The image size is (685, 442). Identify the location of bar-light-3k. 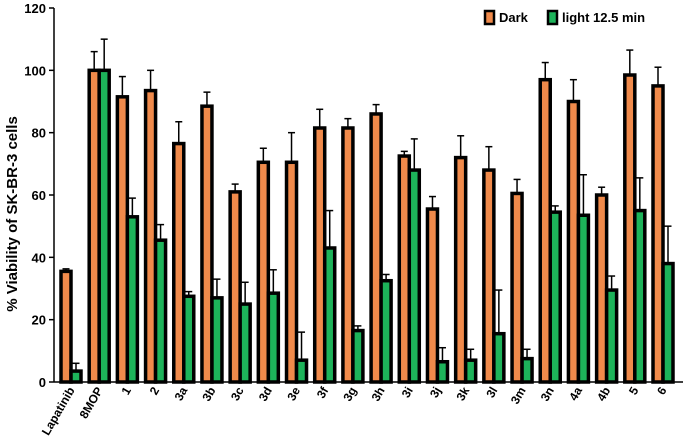
(470, 371).